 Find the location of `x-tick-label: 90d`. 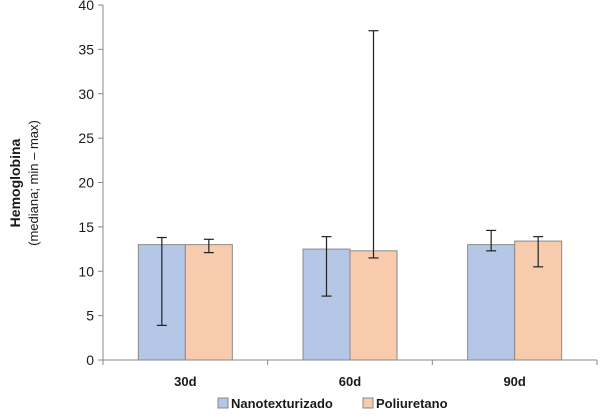

x-tick-label: 90d is located at coordinates (514, 381).